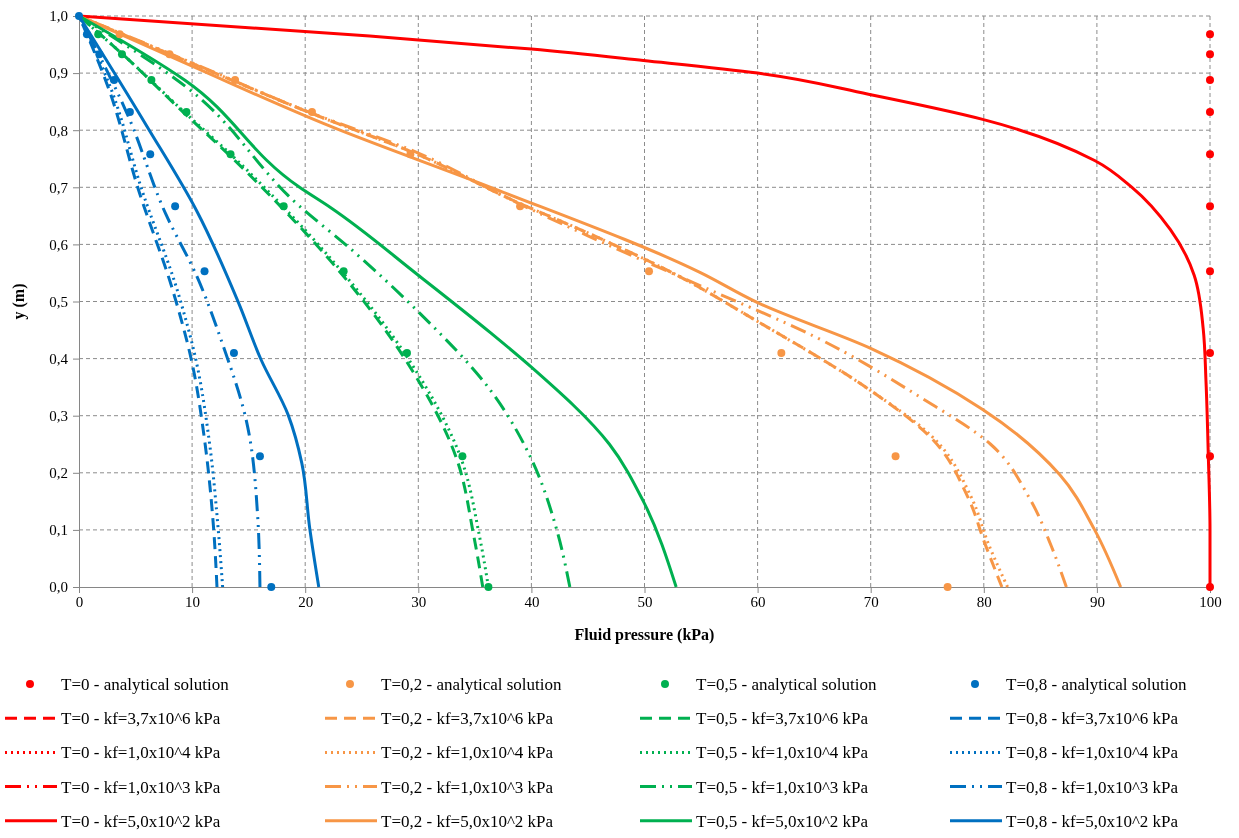  Describe the element at coordinates (58, 73) in the screenshot. I see `y-tick-label: 0,9` at that location.